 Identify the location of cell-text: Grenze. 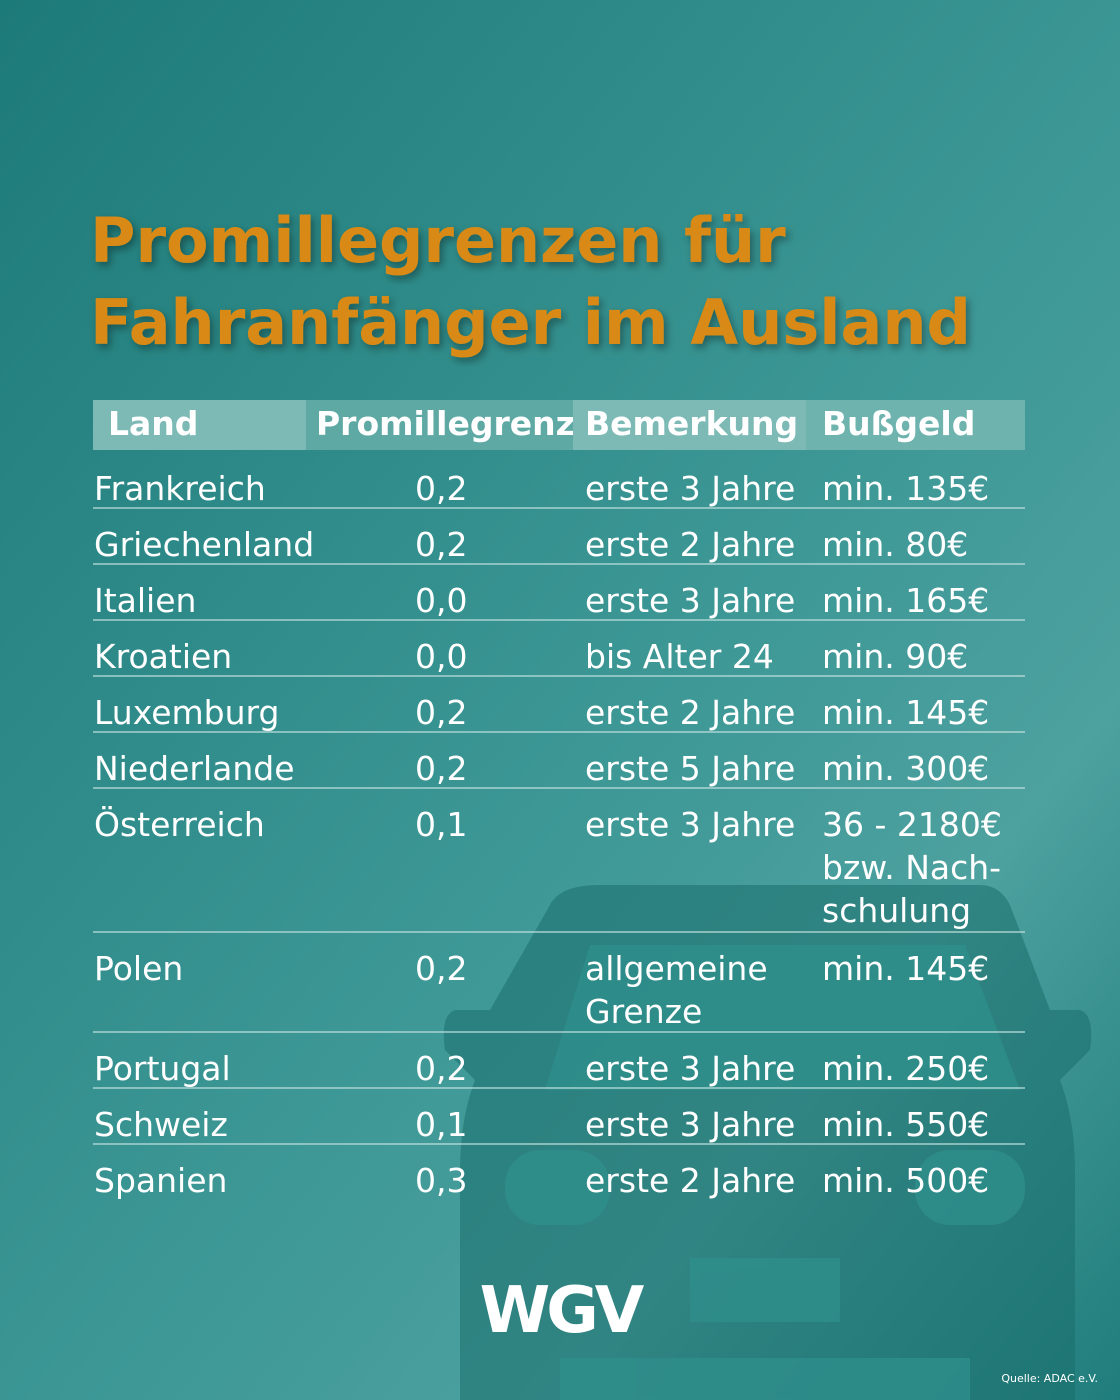
(643, 1011).